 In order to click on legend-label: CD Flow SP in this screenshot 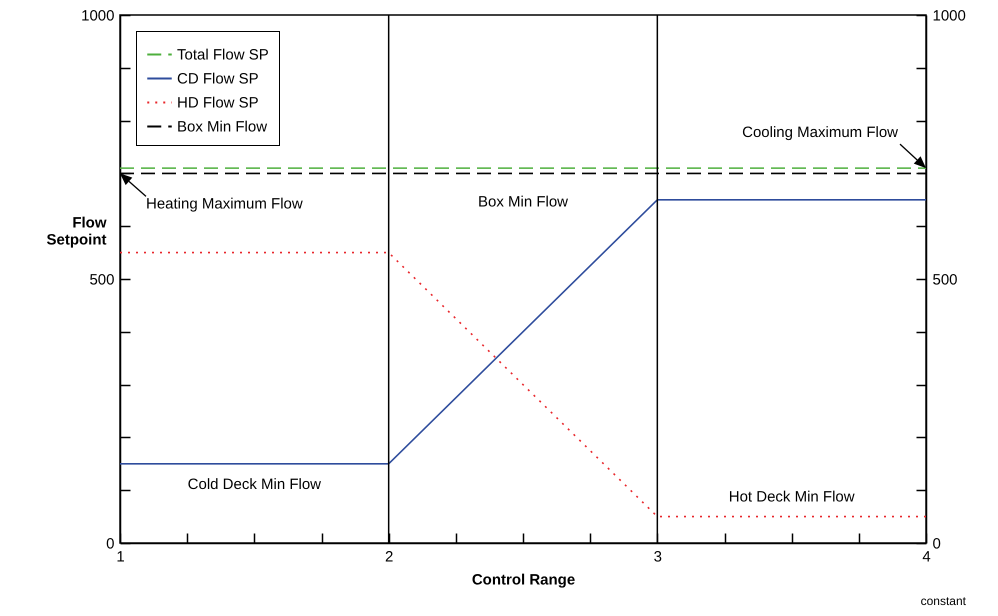, I will do `click(218, 79)`.